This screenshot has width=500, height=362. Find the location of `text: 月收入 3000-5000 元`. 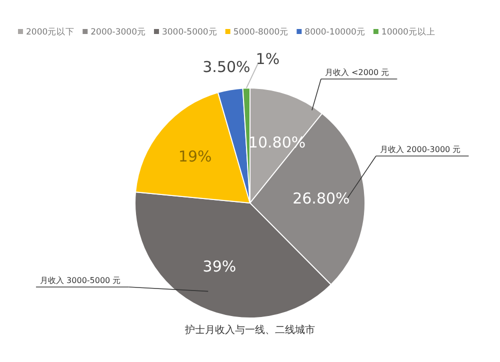

text: 月收入 3000-5000 元 is located at coordinates (80, 280).